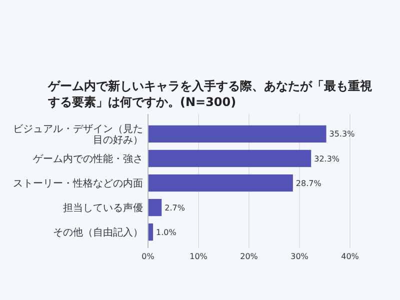 Image resolution: width=400 pixels, height=300 pixels. Describe the element at coordinates (78, 135) in the screenshot. I see `y-tick-label: ビジュアル・デザイン（見た目の好み）` at that location.